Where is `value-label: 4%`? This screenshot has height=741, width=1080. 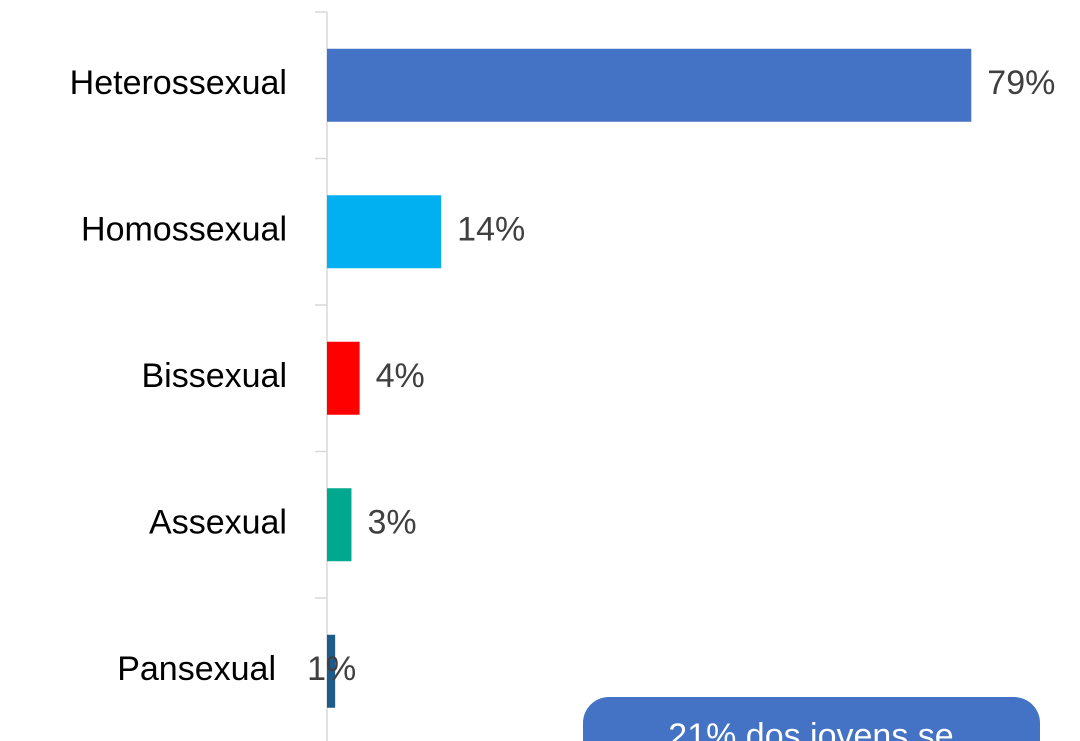
value-label: 4% is located at coordinates (400, 376).